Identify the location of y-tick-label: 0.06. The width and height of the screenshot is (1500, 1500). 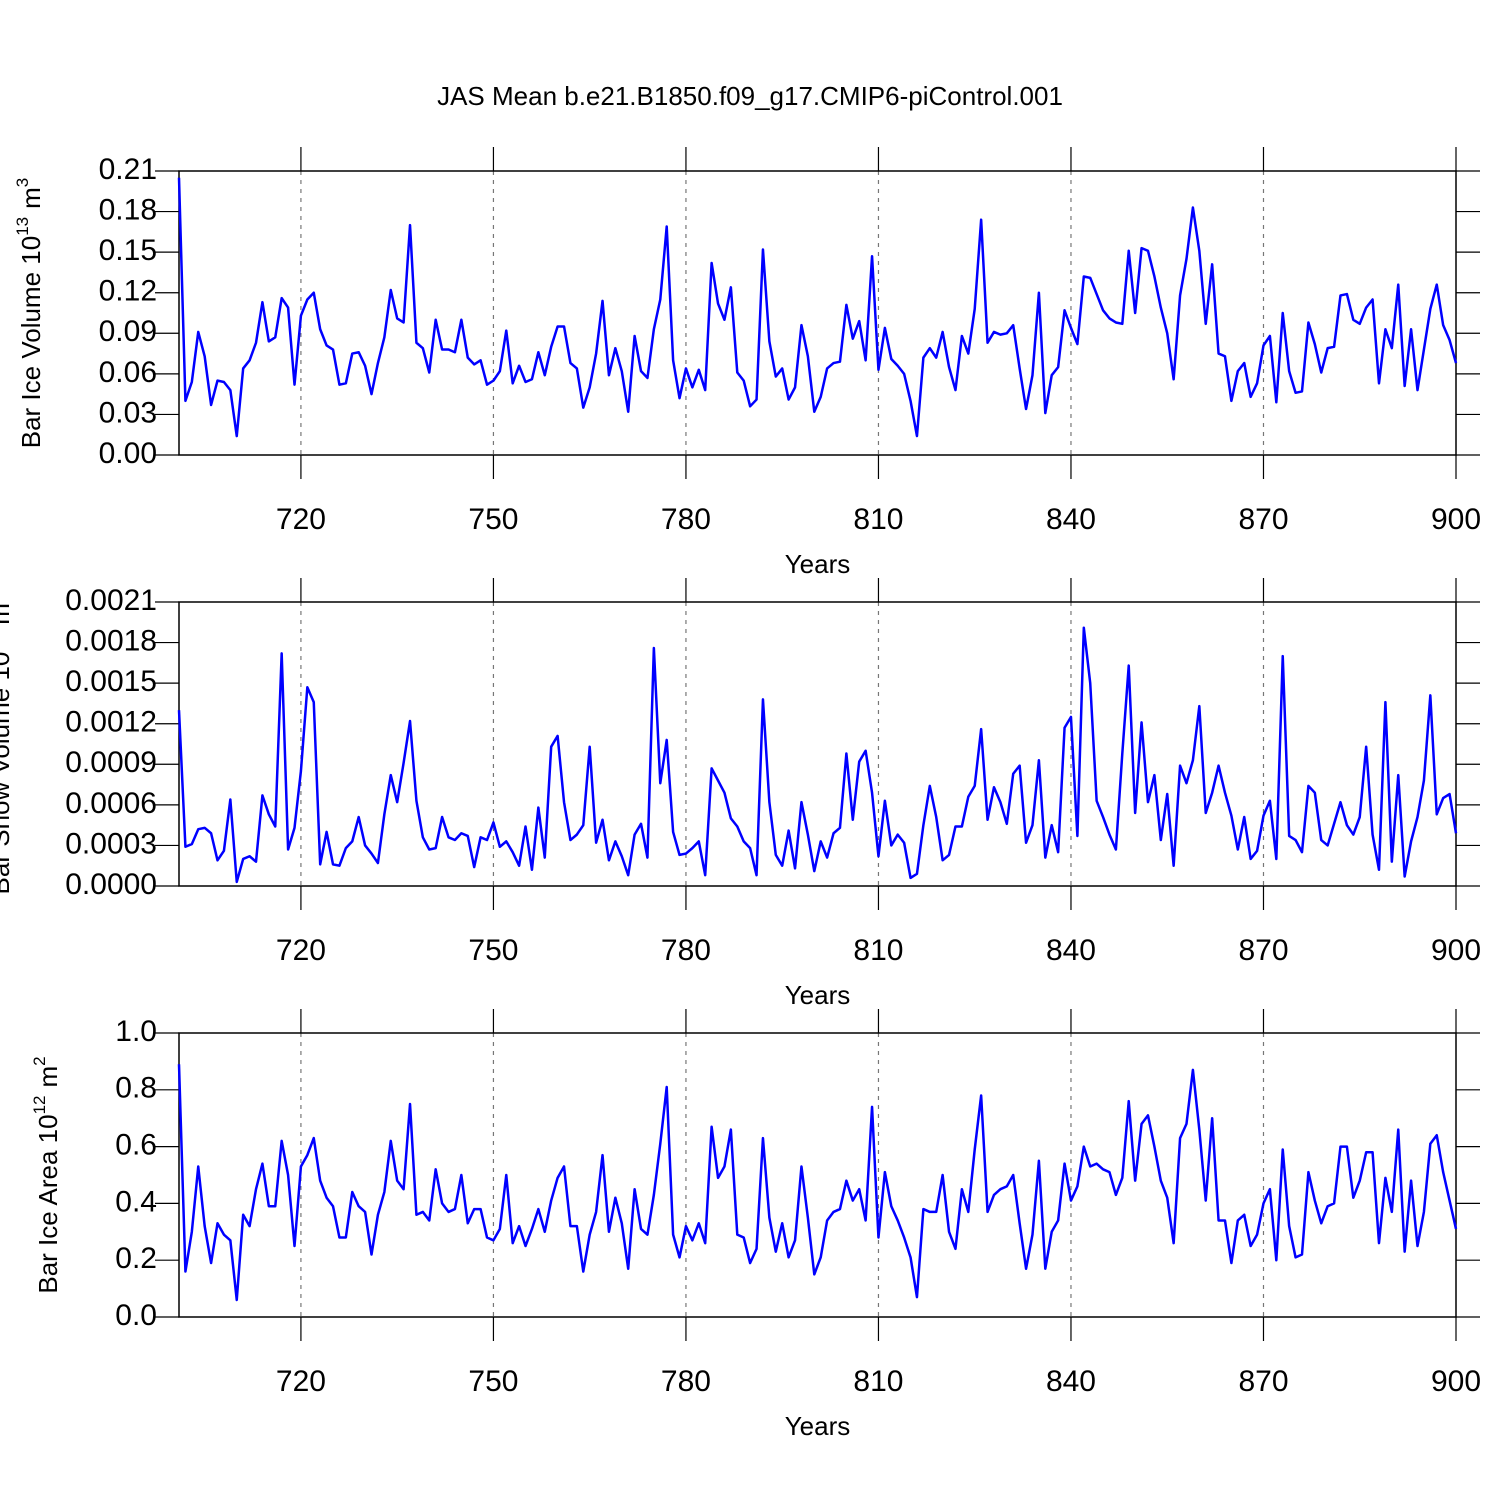
(128, 372).